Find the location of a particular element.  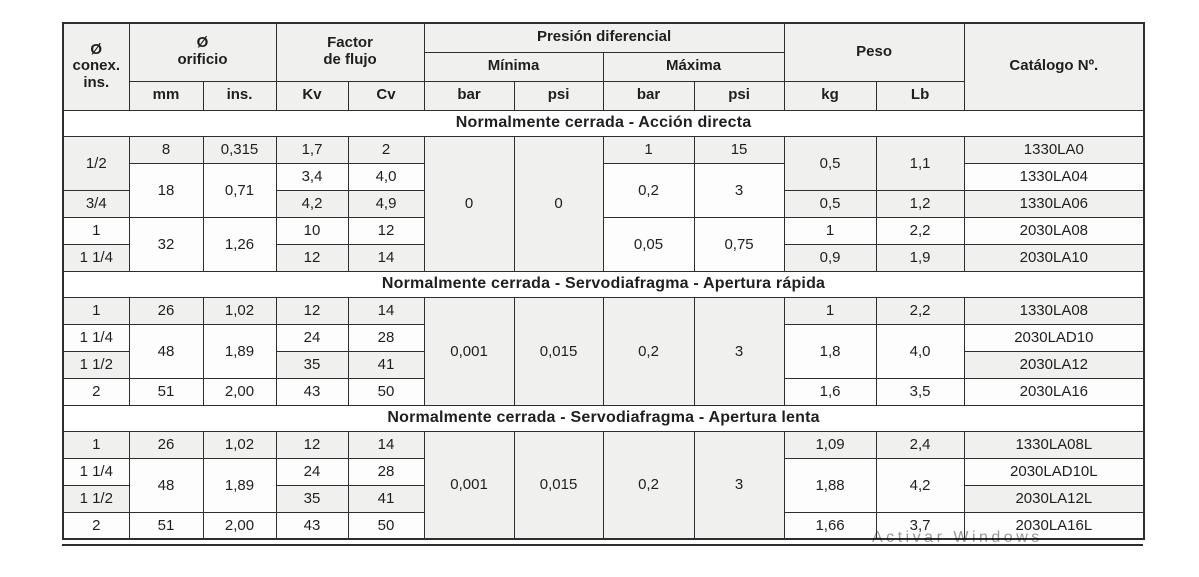

cell-ins: 0,71 is located at coordinates (239, 190).